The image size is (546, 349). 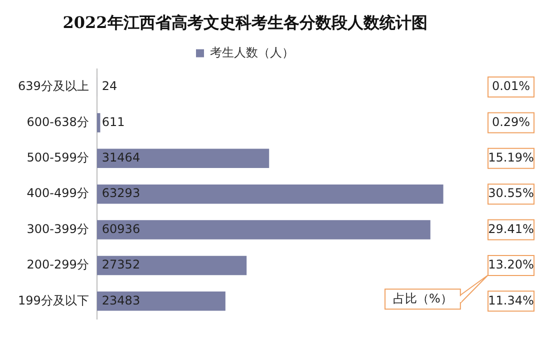 I want to click on data-label: 23483, so click(x=121, y=300).